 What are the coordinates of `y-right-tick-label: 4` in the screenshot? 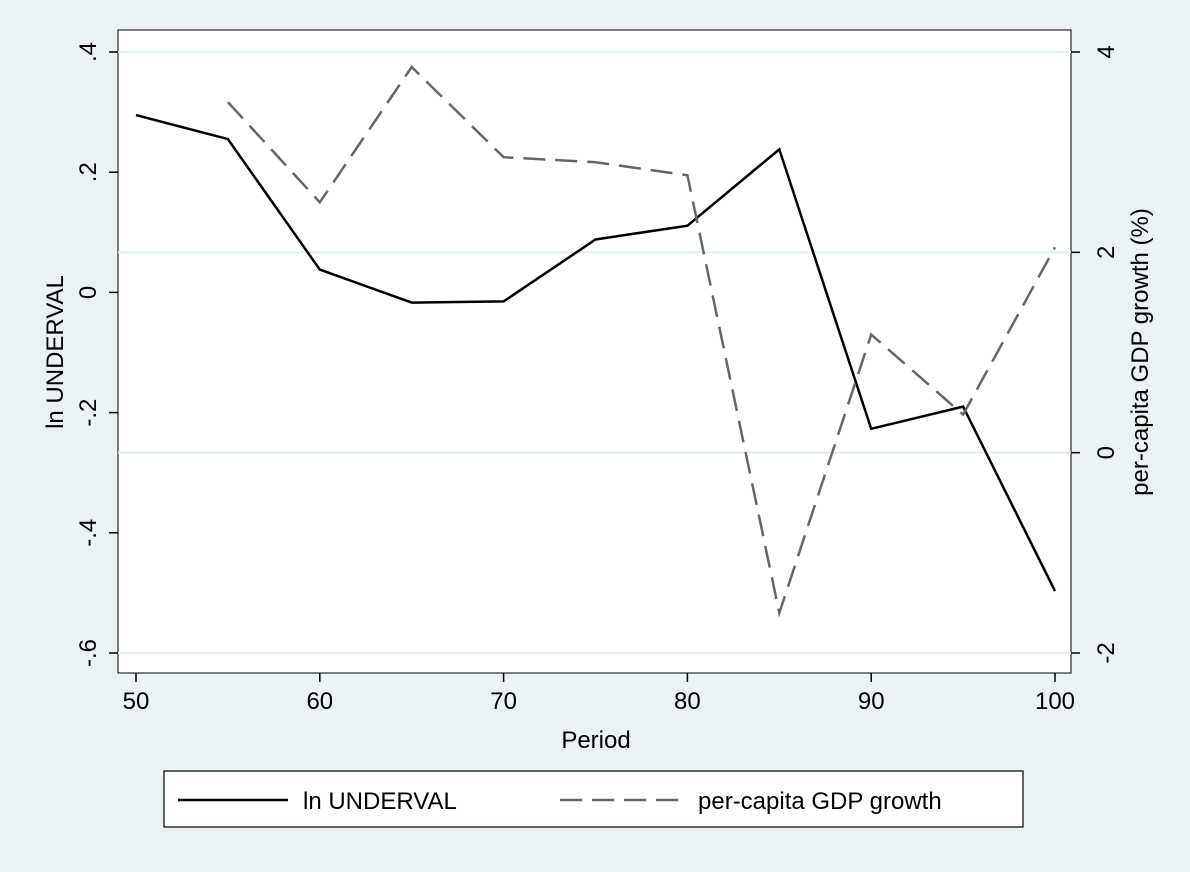 It's located at (1106, 51).